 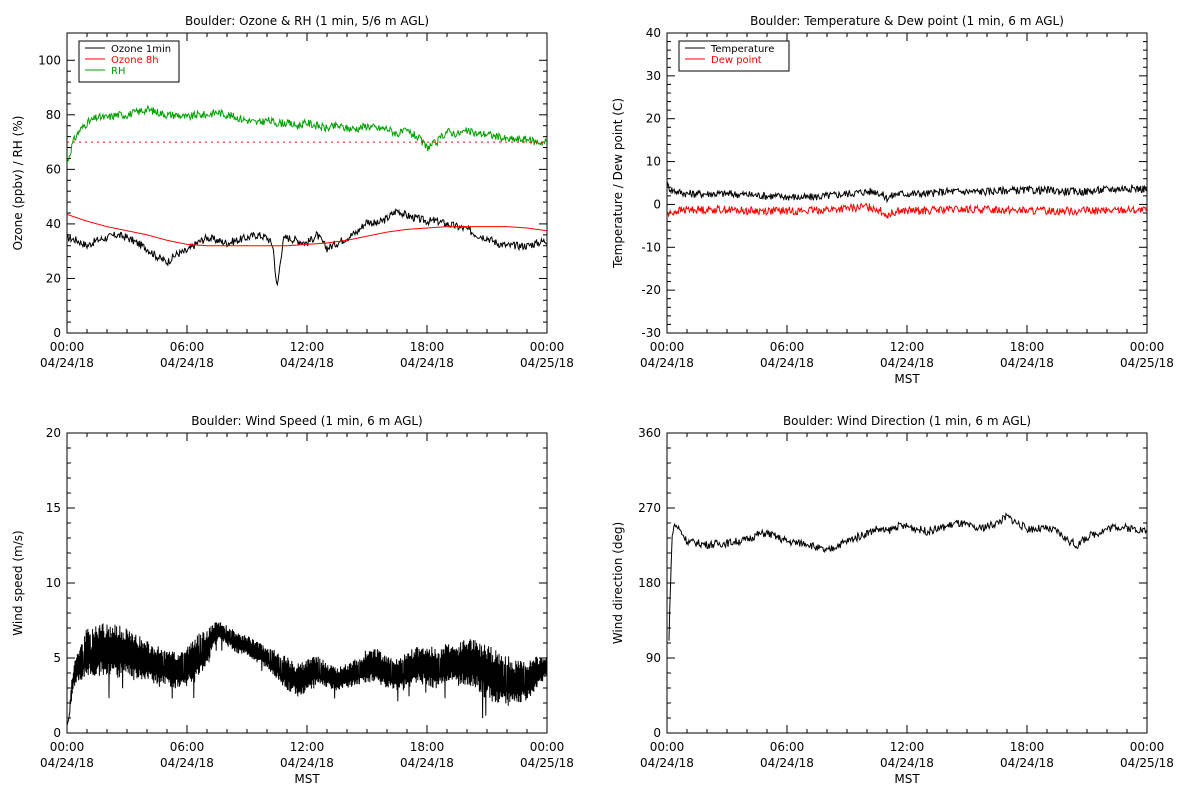 What do you see at coordinates (736, 60) in the screenshot?
I see `legend-label: Dew point` at bounding box center [736, 60].